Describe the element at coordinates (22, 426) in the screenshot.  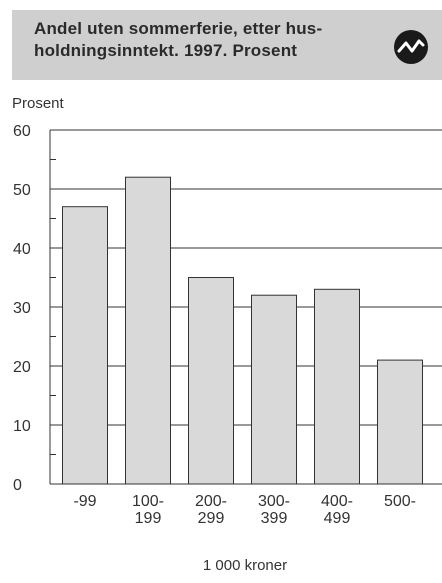
I see `y-tick-label: 10` at that location.